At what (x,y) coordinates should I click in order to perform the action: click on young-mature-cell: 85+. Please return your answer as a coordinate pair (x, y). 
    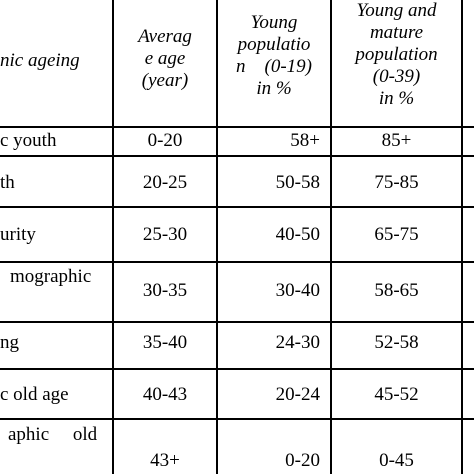
    Looking at the image, I should click on (396, 140).